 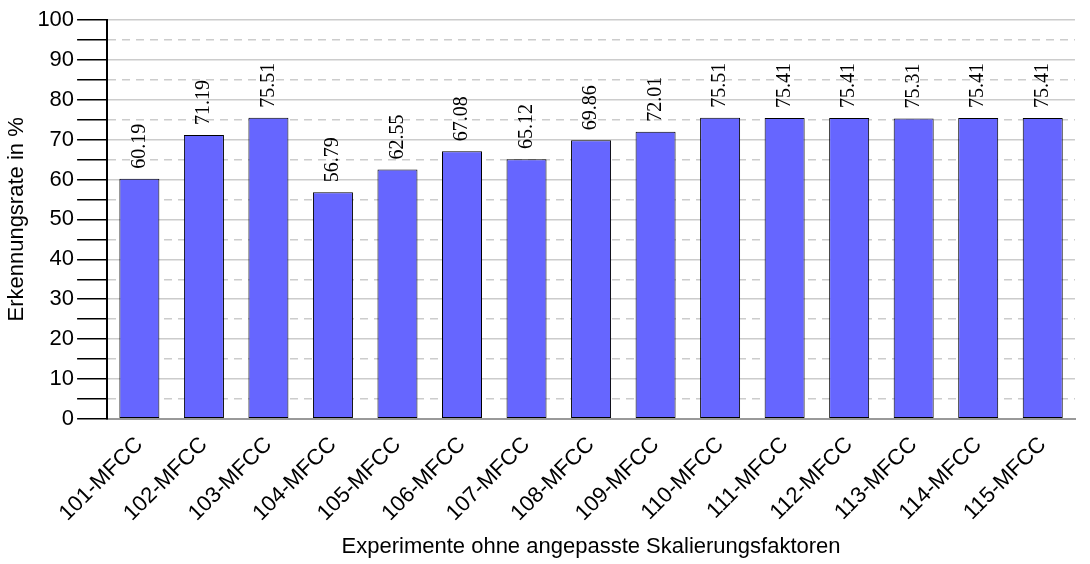 I want to click on y-tick-label: 50, so click(x=62, y=218).